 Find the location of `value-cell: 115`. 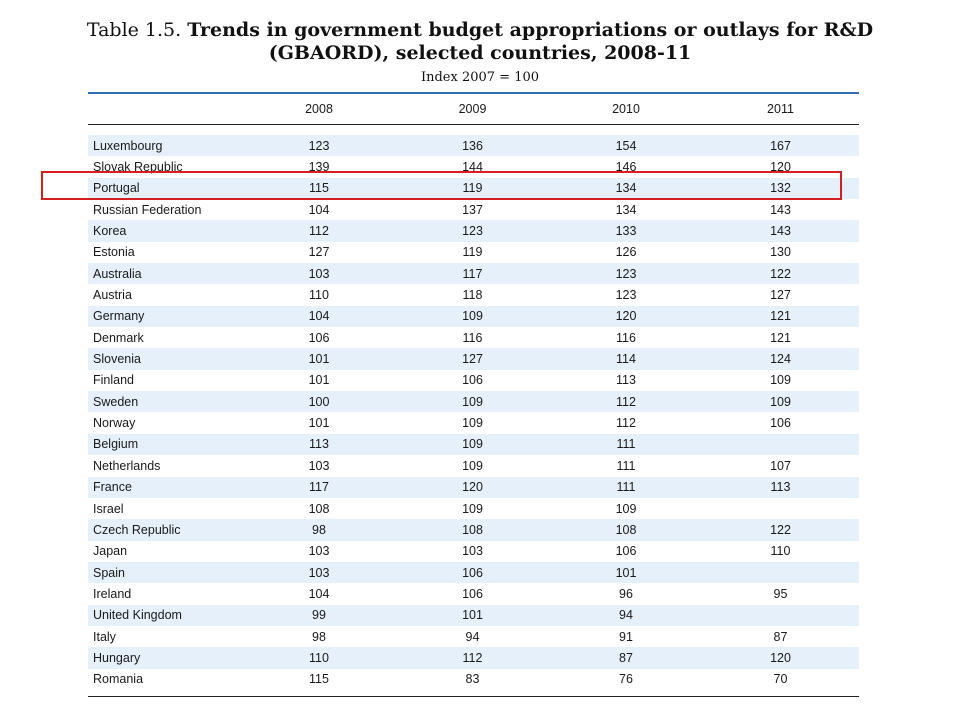

value-cell: 115 is located at coordinates (319, 188).